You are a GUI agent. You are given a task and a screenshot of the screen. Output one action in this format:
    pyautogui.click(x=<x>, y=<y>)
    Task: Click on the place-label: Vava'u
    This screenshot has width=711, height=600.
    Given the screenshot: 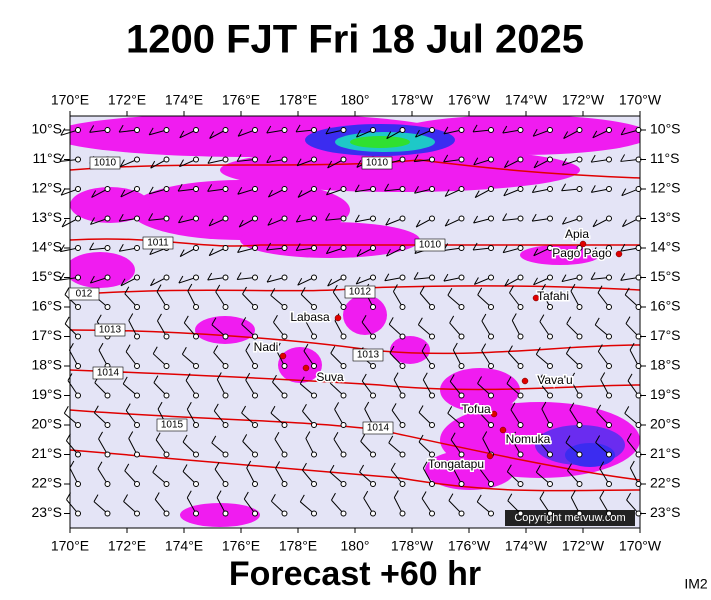 What is the action you would take?
    pyautogui.click(x=554, y=380)
    